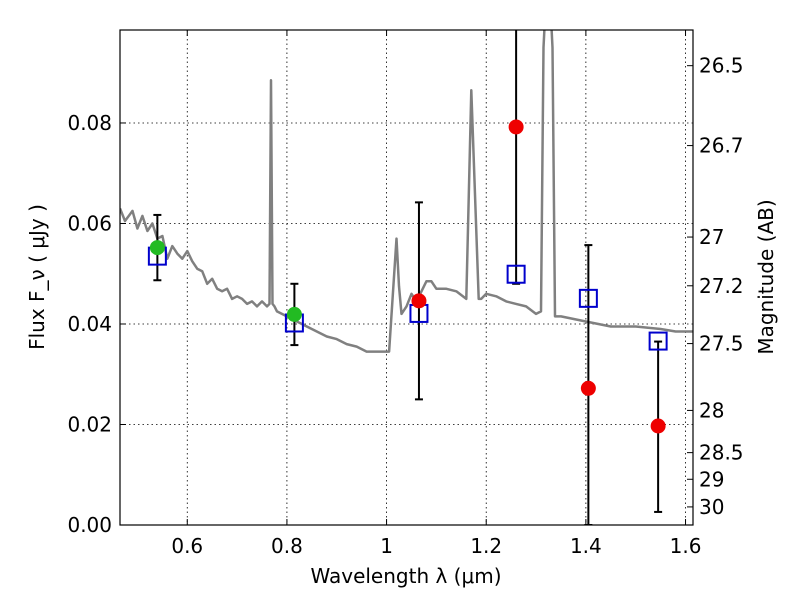  What do you see at coordinates (37, 277) in the screenshot?
I see `y-axis-title: Flux F_ν ( μJy )` at bounding box center [37, 277].